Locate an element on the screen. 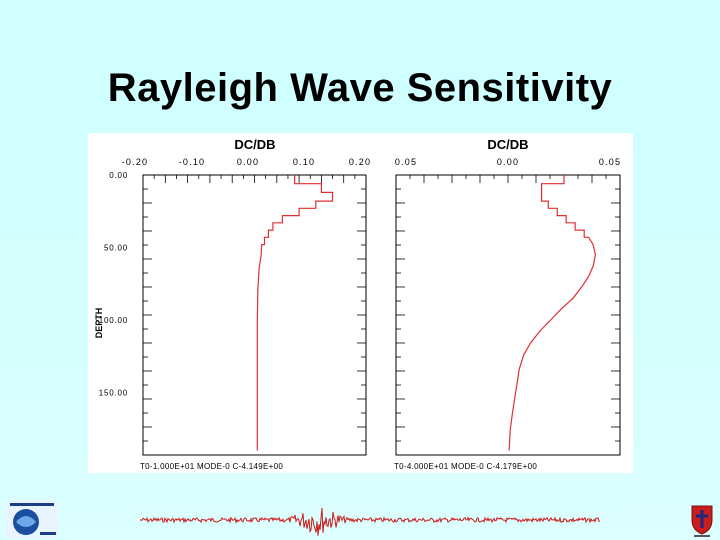  x-tick-label: -0.10 is located at coordinates (192, 162).